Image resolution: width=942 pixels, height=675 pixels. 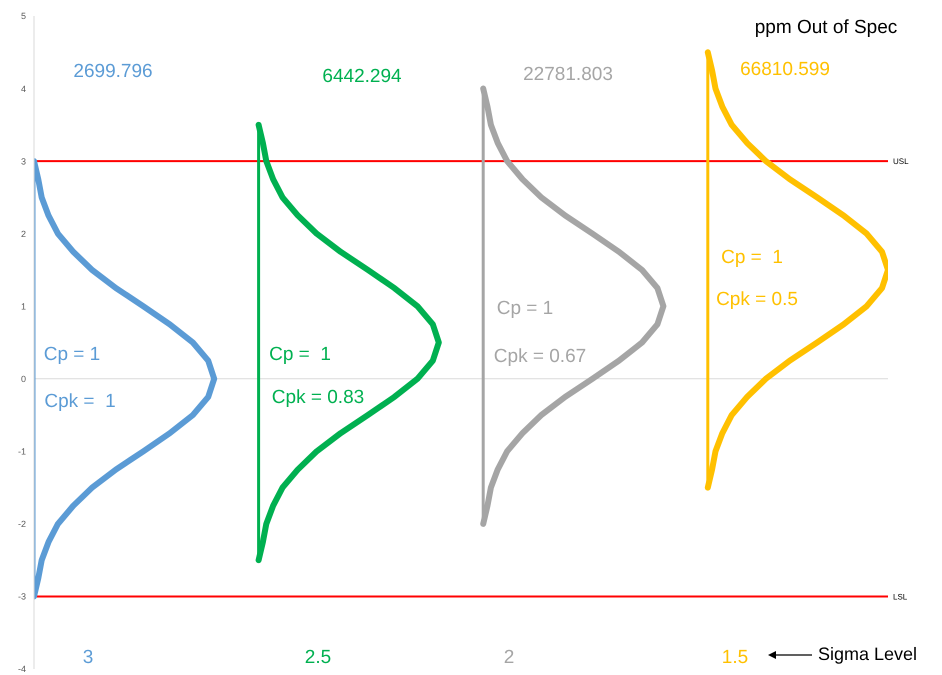 I want to click on annotation: Sigma Level, so click(x=868, y=654).